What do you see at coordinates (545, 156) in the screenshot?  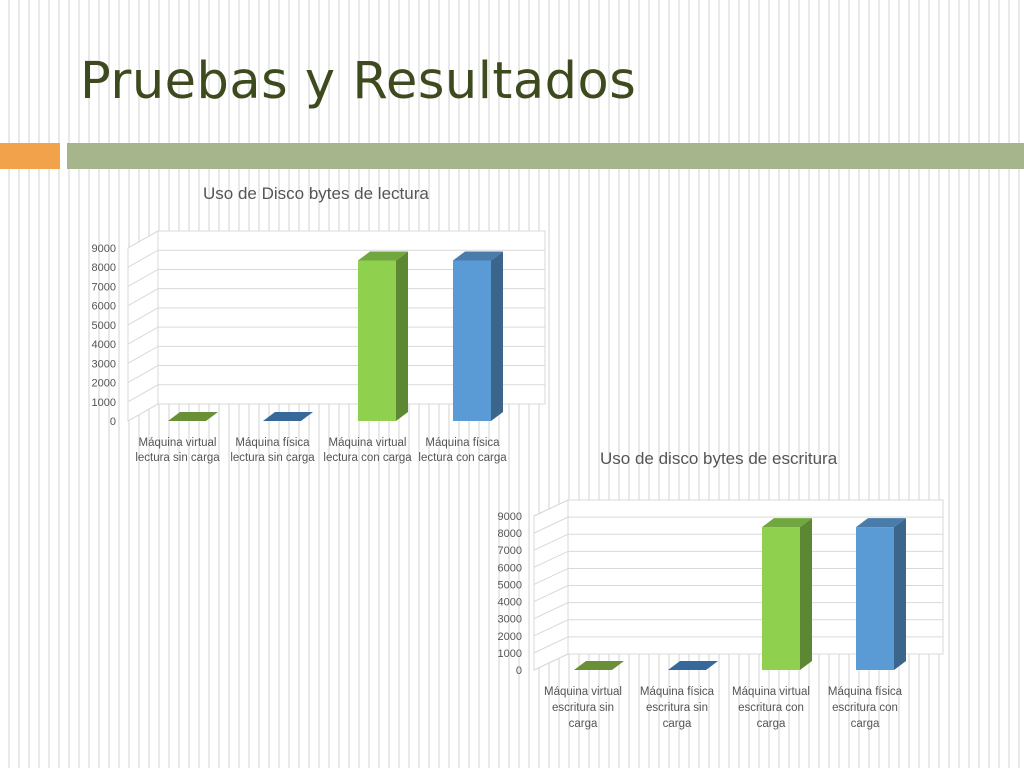 I see `accent-bar-green` at bounding box center [545, 156].